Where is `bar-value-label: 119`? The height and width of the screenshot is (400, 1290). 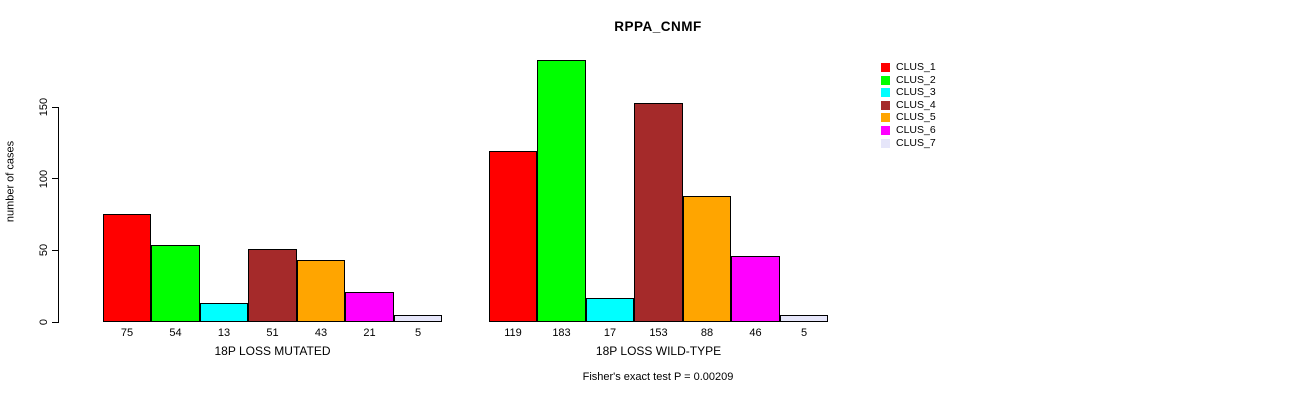 bar-value-label: 119 is located at coordinates (513, 333).